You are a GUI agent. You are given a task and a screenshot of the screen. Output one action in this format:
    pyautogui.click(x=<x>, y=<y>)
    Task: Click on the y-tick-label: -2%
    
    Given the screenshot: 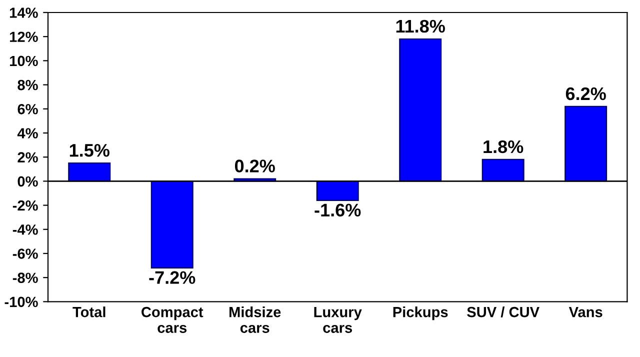 What is the action you would take?
    pyautogui.click(x=25, y=205)
    